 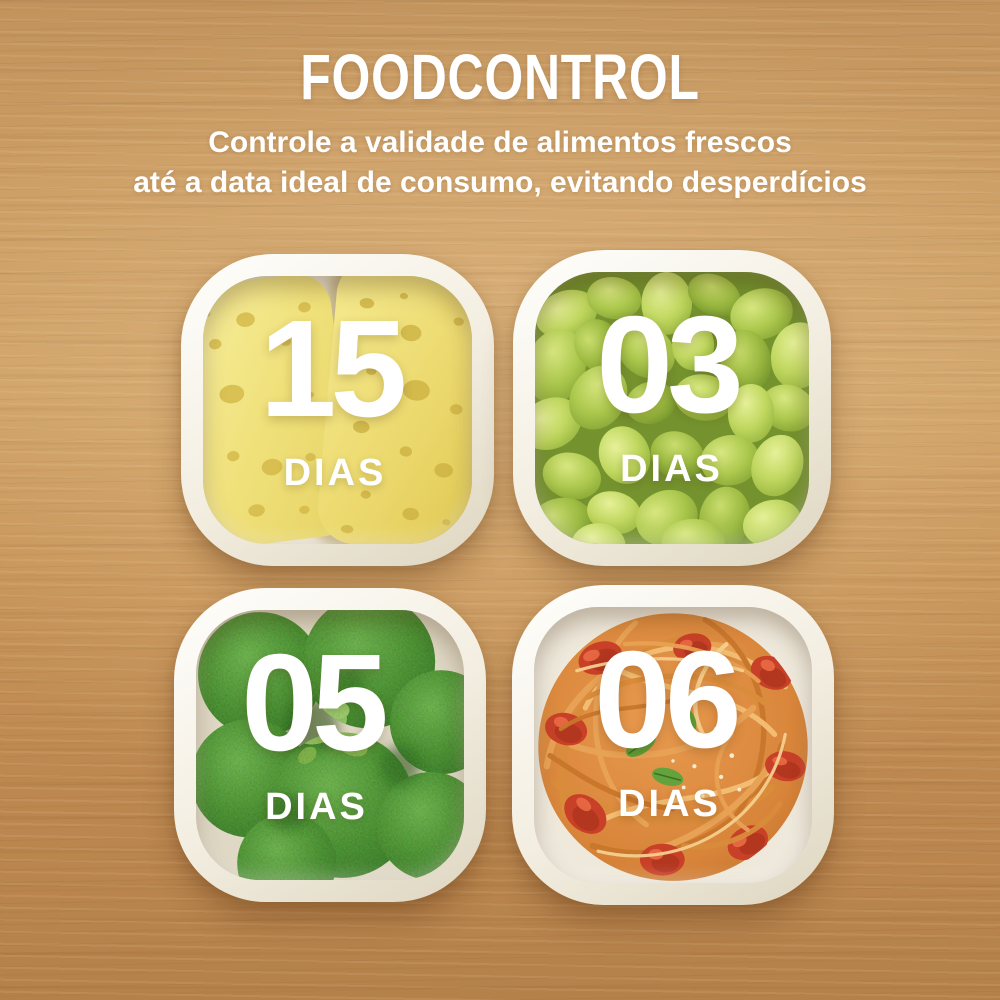 What do you see at coordinates (500, 77) in the screenshot?
I see `page-title: FOODCONTROL` at bounding box center [500, 77].